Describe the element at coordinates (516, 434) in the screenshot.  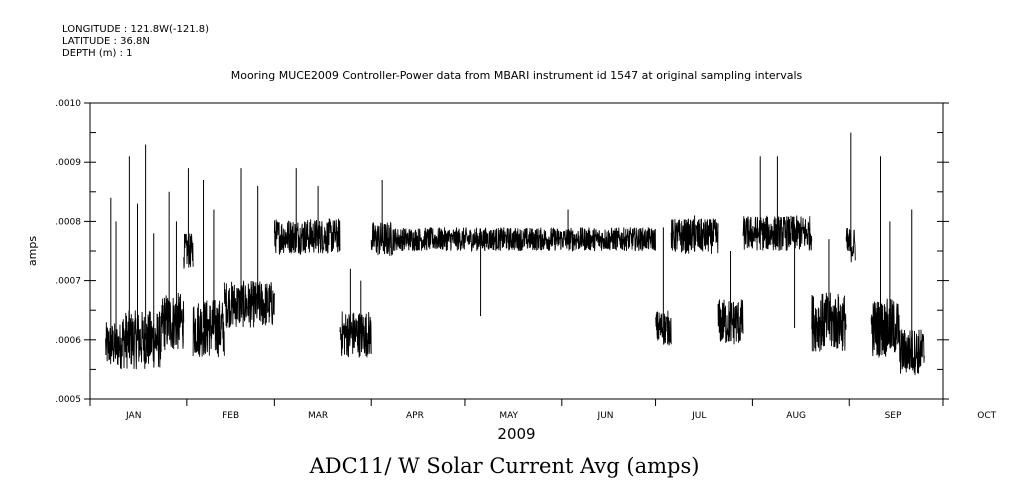
I see `x-axis-label: 2009` at that location.